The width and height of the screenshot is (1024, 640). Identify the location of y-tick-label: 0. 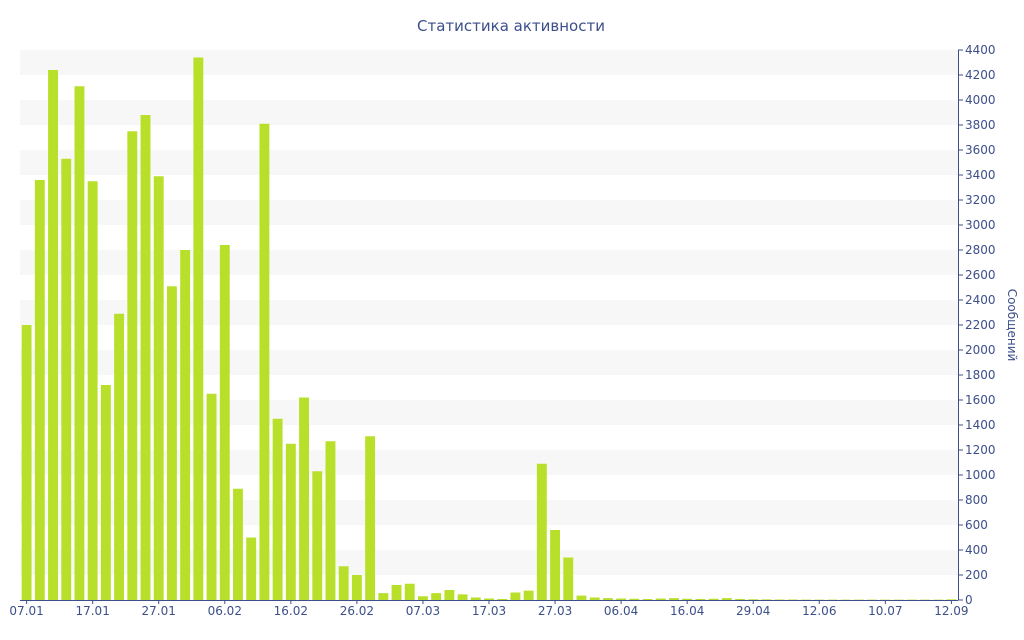
(969, 600).